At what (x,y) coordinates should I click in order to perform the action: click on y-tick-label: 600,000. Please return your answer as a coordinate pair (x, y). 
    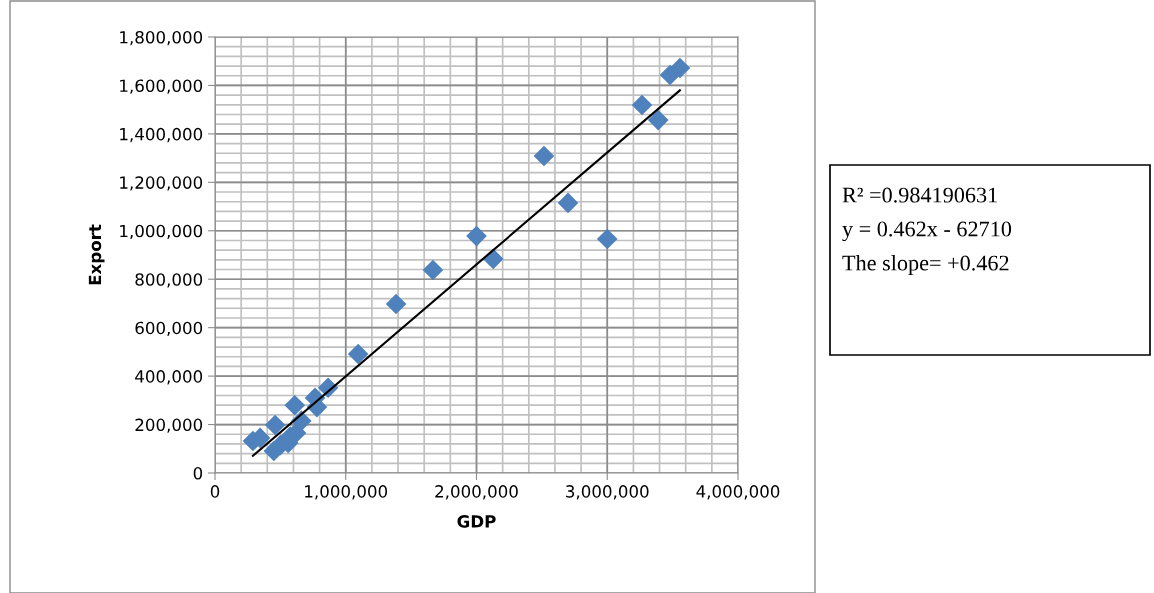
    Looking at the image, I should click on (169, 328).